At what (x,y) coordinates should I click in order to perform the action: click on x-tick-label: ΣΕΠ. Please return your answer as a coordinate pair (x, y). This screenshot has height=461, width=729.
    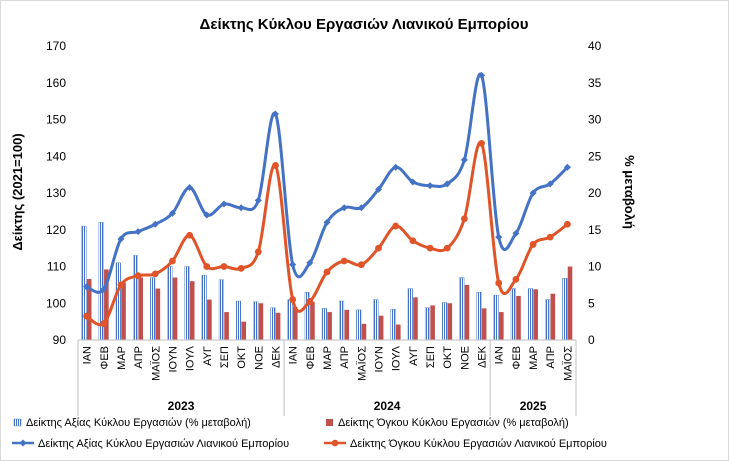
    Looking at the image, I should click on (431, 357).